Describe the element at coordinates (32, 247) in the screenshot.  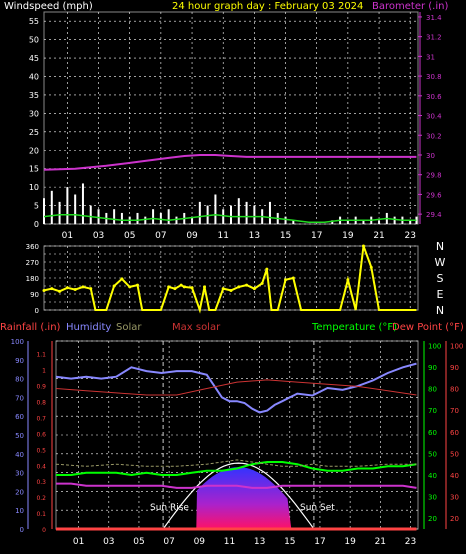
I see `direction-y-tick-label: 360` at that location.